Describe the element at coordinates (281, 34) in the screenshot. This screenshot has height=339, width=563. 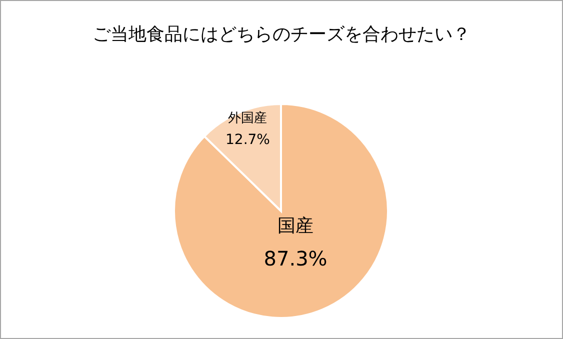
I see `chart-title: ご当地食品にはどちらのチーズを合わせたい？` at that location.